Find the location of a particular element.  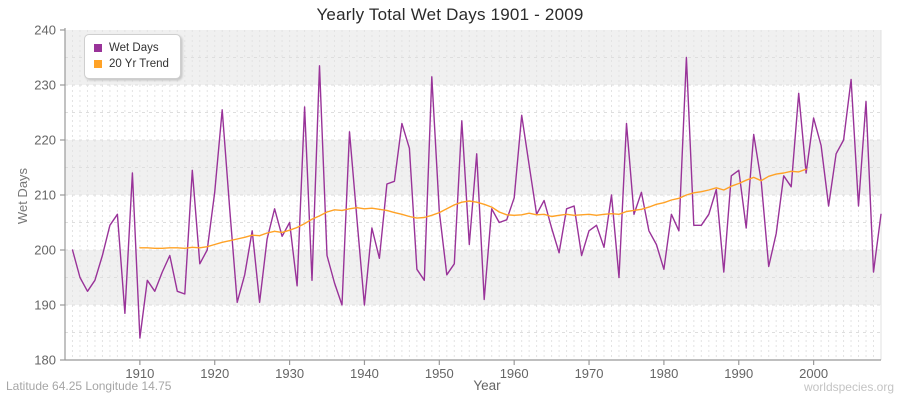

y-tick-label: 180 is located at coordinates (45, 360).